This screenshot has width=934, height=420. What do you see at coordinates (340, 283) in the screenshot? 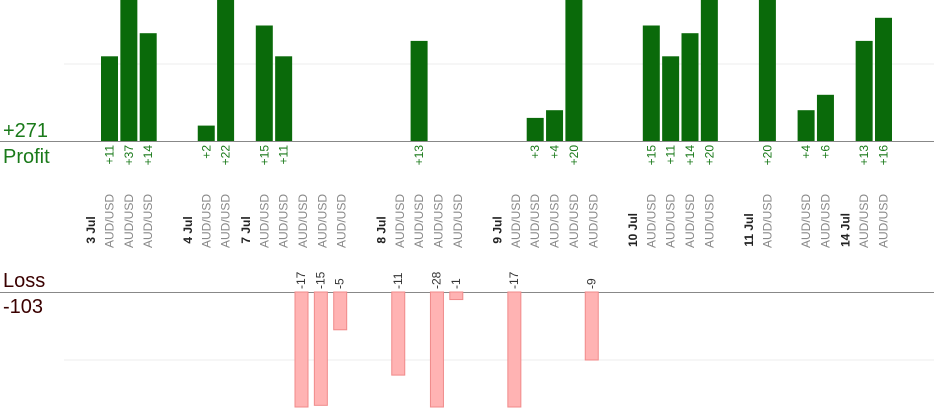
I see `loss-value-label: -5` at bounding box center [340, 283].